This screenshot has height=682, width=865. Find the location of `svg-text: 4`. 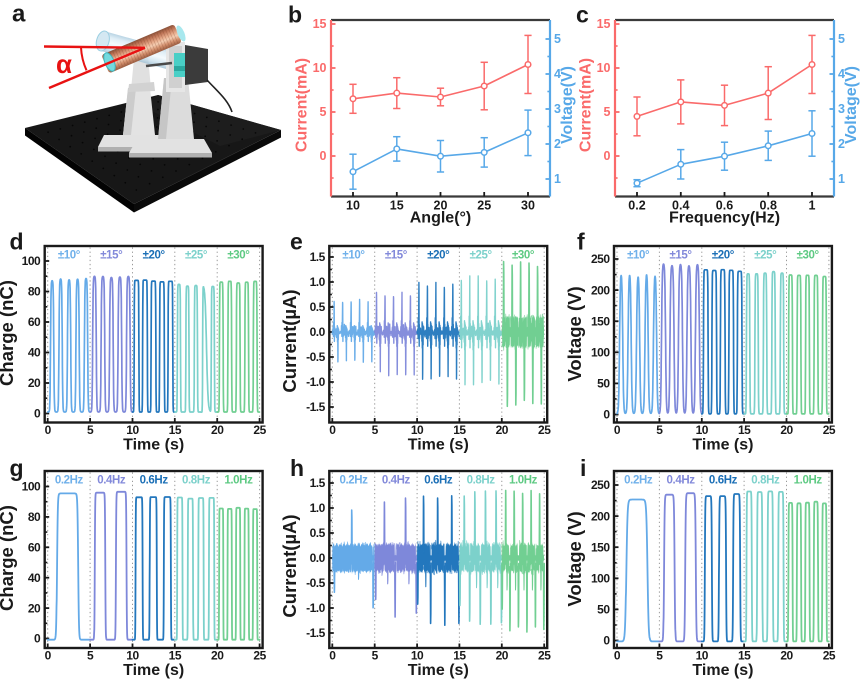

svg-text: 4 is located at coordinates (841, 74).